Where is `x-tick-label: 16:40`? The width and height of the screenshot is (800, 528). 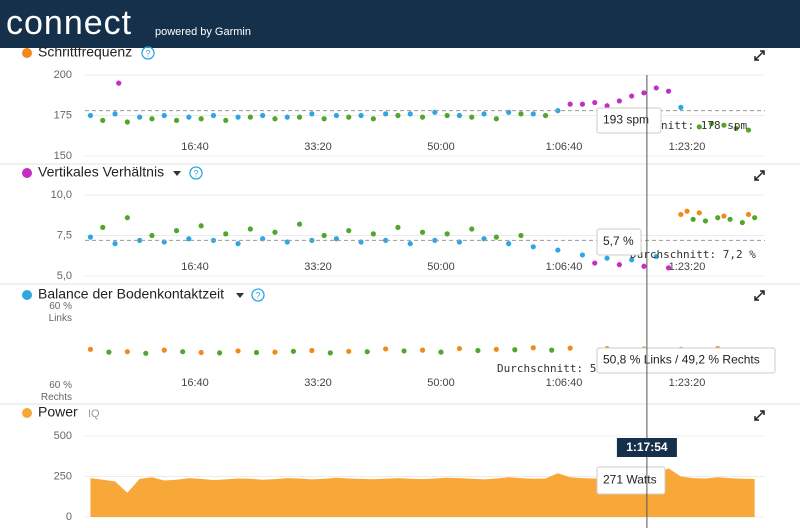 x-tick-label: 16:40 is located at coordinates (195, 383).